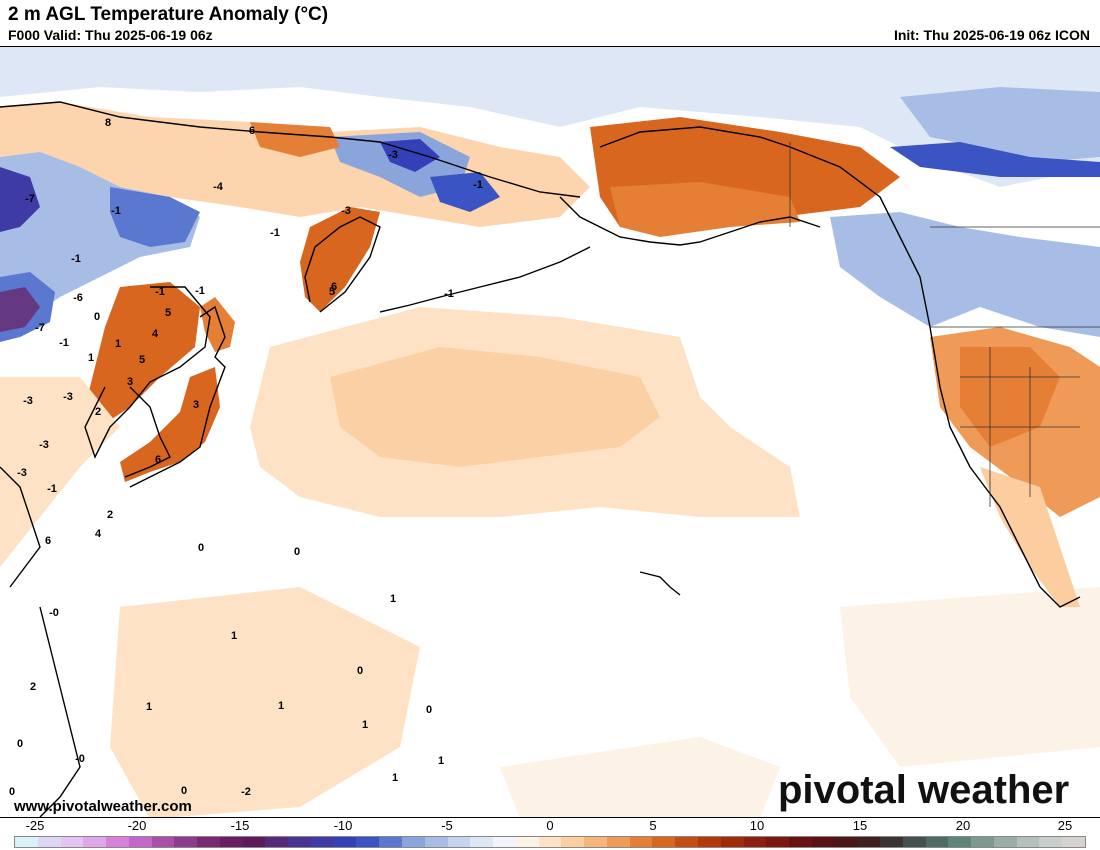  Describe the element at coordinates (924, 790) in the screenshot. I see `pivotal-weather-logo: pivotal weather` at that location.